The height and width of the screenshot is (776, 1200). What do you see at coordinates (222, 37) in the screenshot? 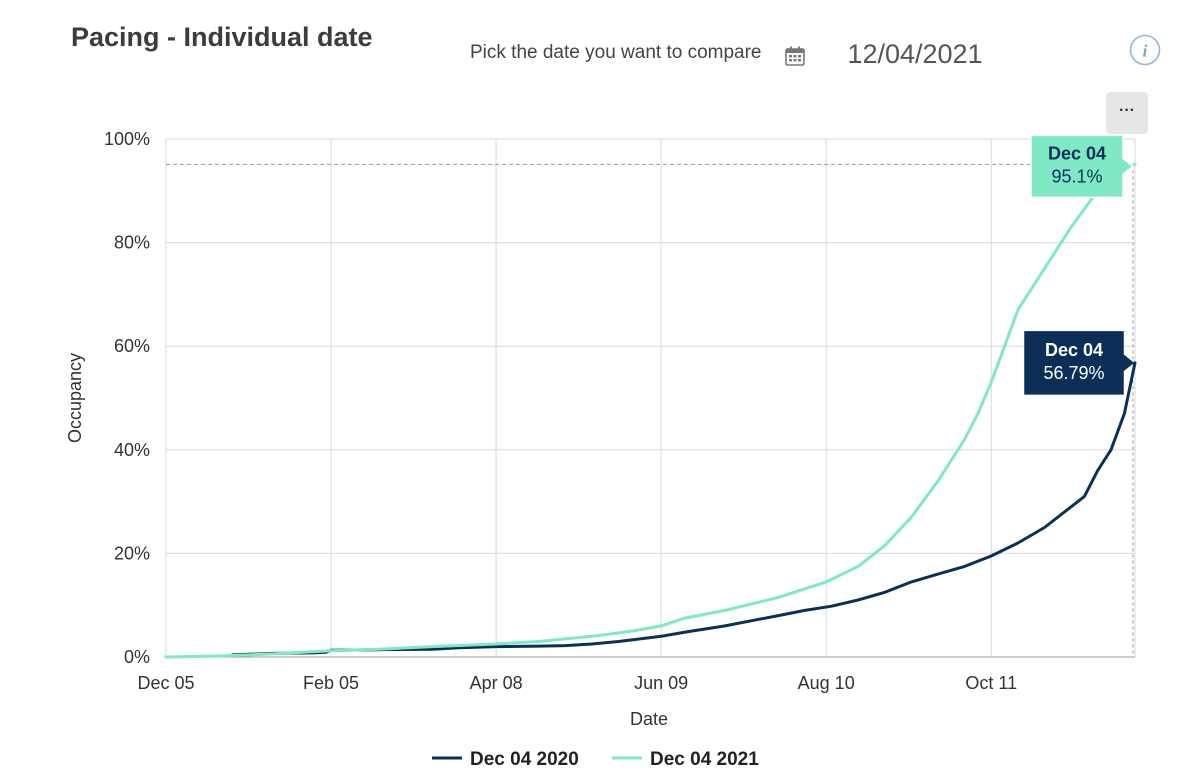
I see `page-title: Pacing - Individual date` at bounding box center [222, 37].